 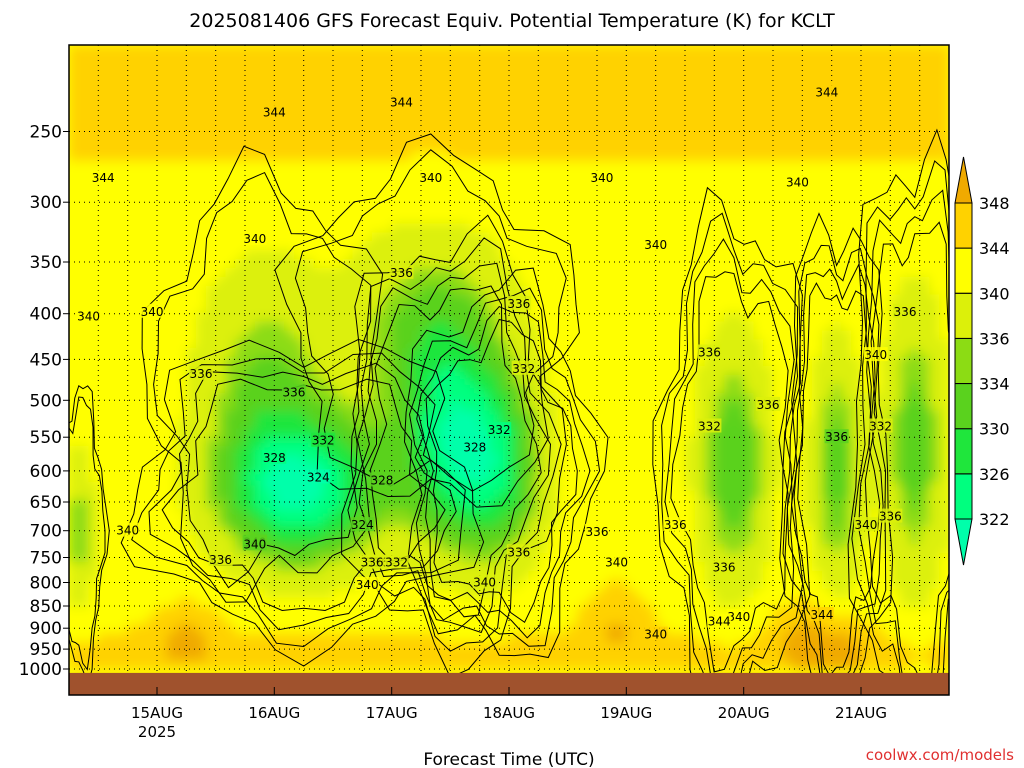 What do you see at coordinates (509, 683) in the screenshot?
I see `terrain-fill` at bounding box center [509, 683].